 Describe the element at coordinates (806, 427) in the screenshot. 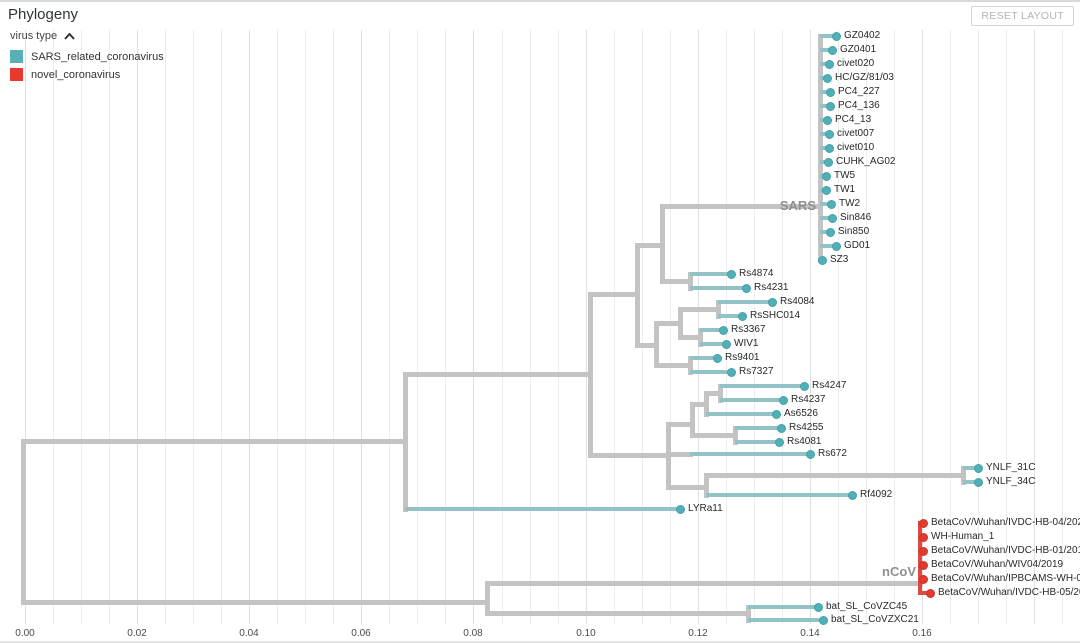

I see `tip-label: Rs4255` at that location.